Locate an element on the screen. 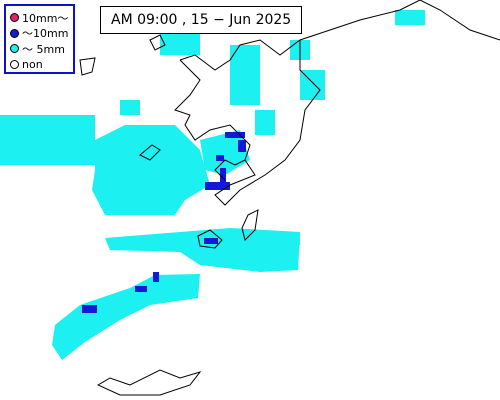 The height and width of the screenshot is (400, 500). legend-item: 10mm～ is located at coordinates (41, 18).